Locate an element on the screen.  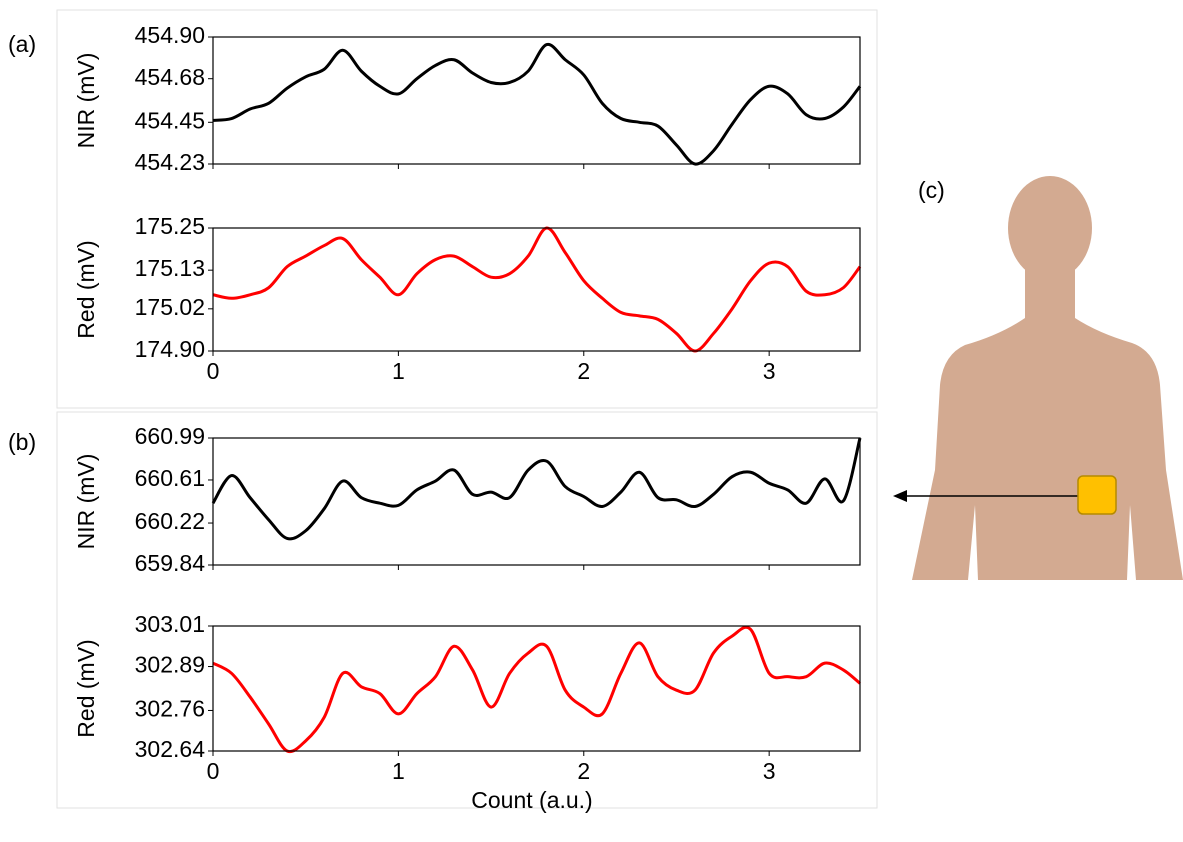
y-tick-label: 454.68 is located at coordinates (170, 77).